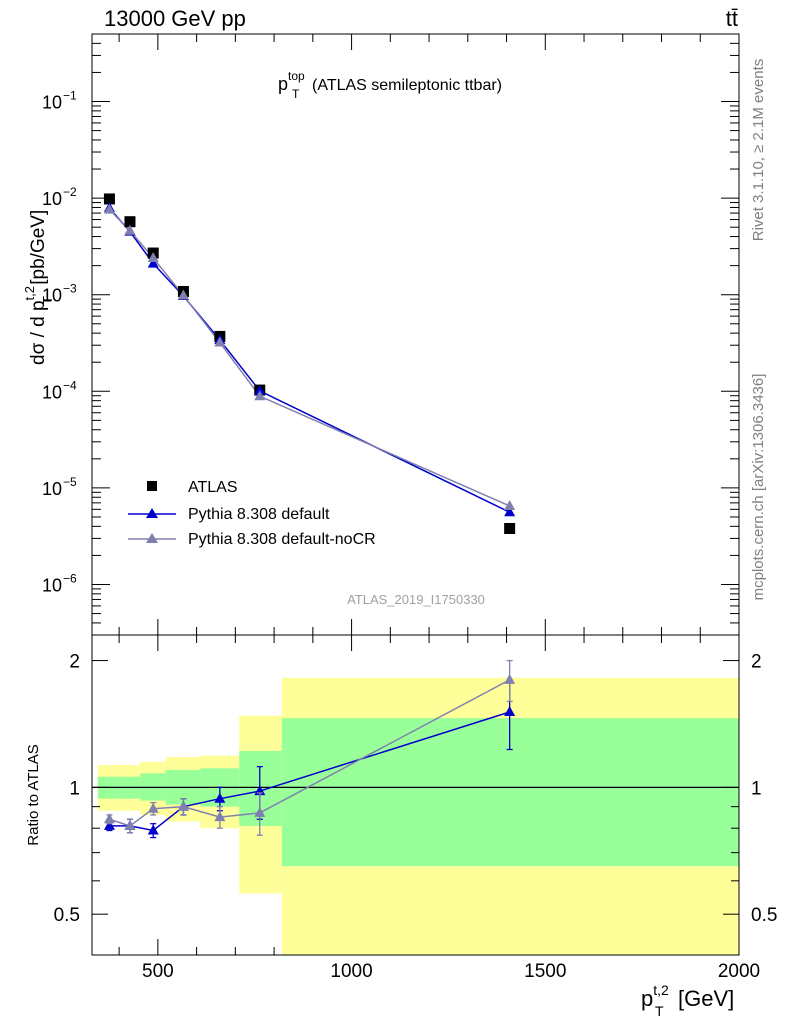  I want to click on ratio-y-axis-label: Ratio to ATLAS, so click(33, 794).